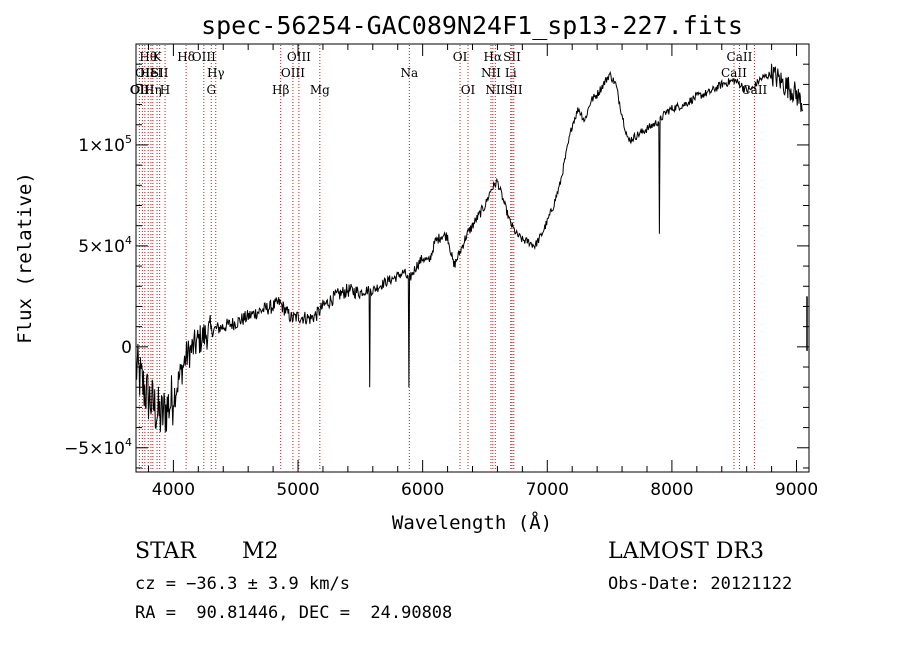 Image resolution: width=900 pixels, height=649 pixels. What do you see at coordinates (145, 73) in the screenshot?
I see `spectral-line-label: OII` at bounding box center [145, 73].